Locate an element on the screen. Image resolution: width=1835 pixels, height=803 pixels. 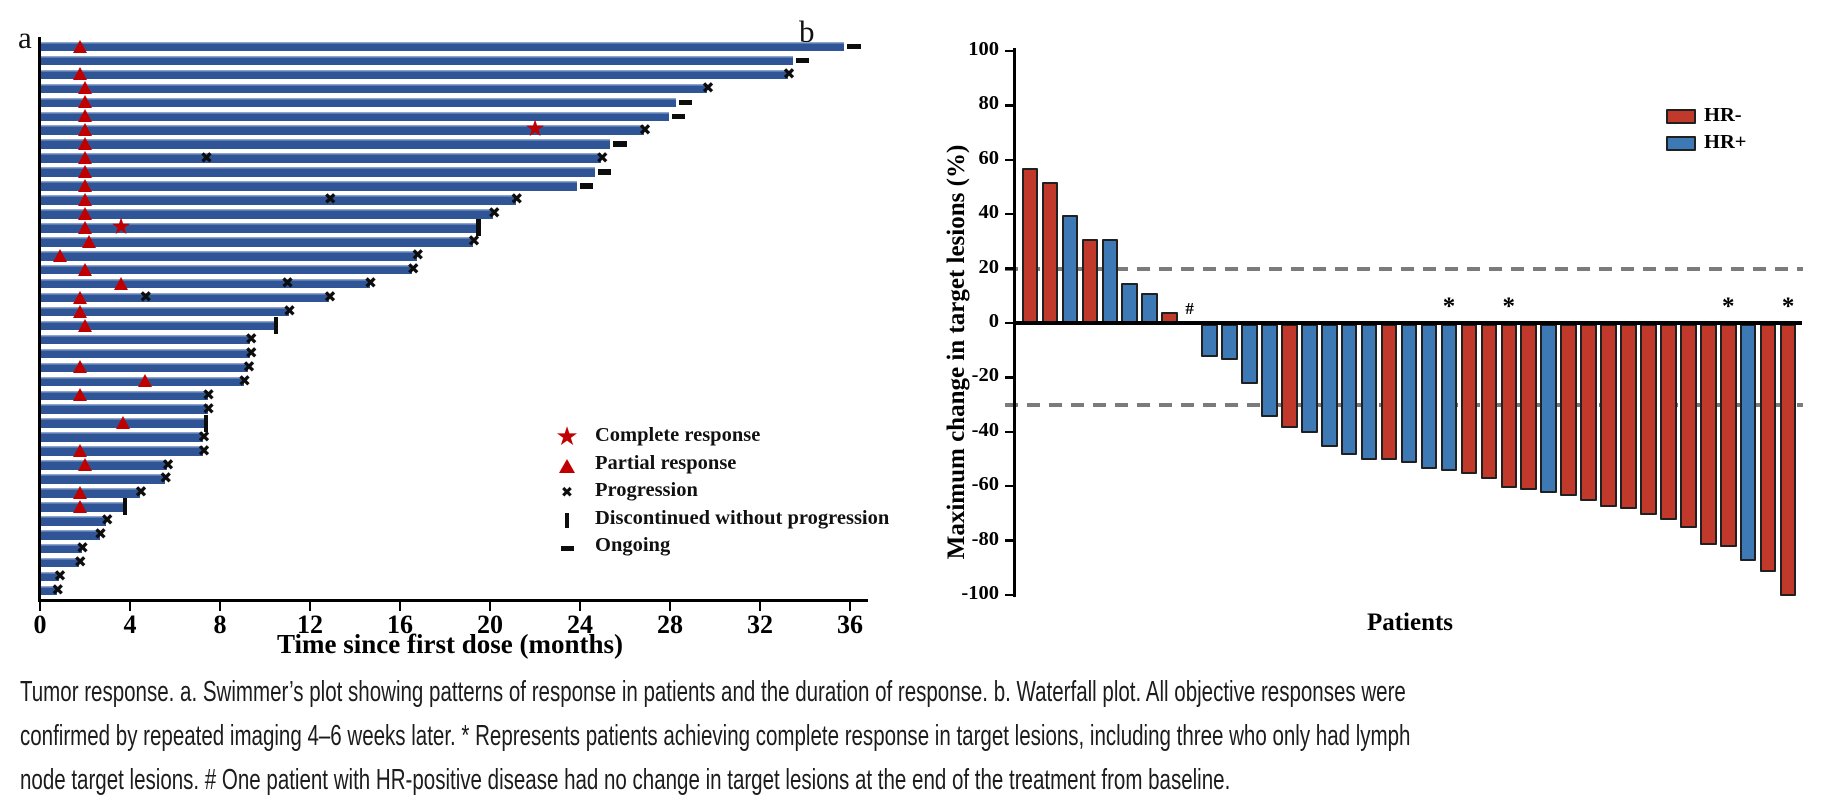
axis-tick-label: 100 is located at coordinates (983, 49).